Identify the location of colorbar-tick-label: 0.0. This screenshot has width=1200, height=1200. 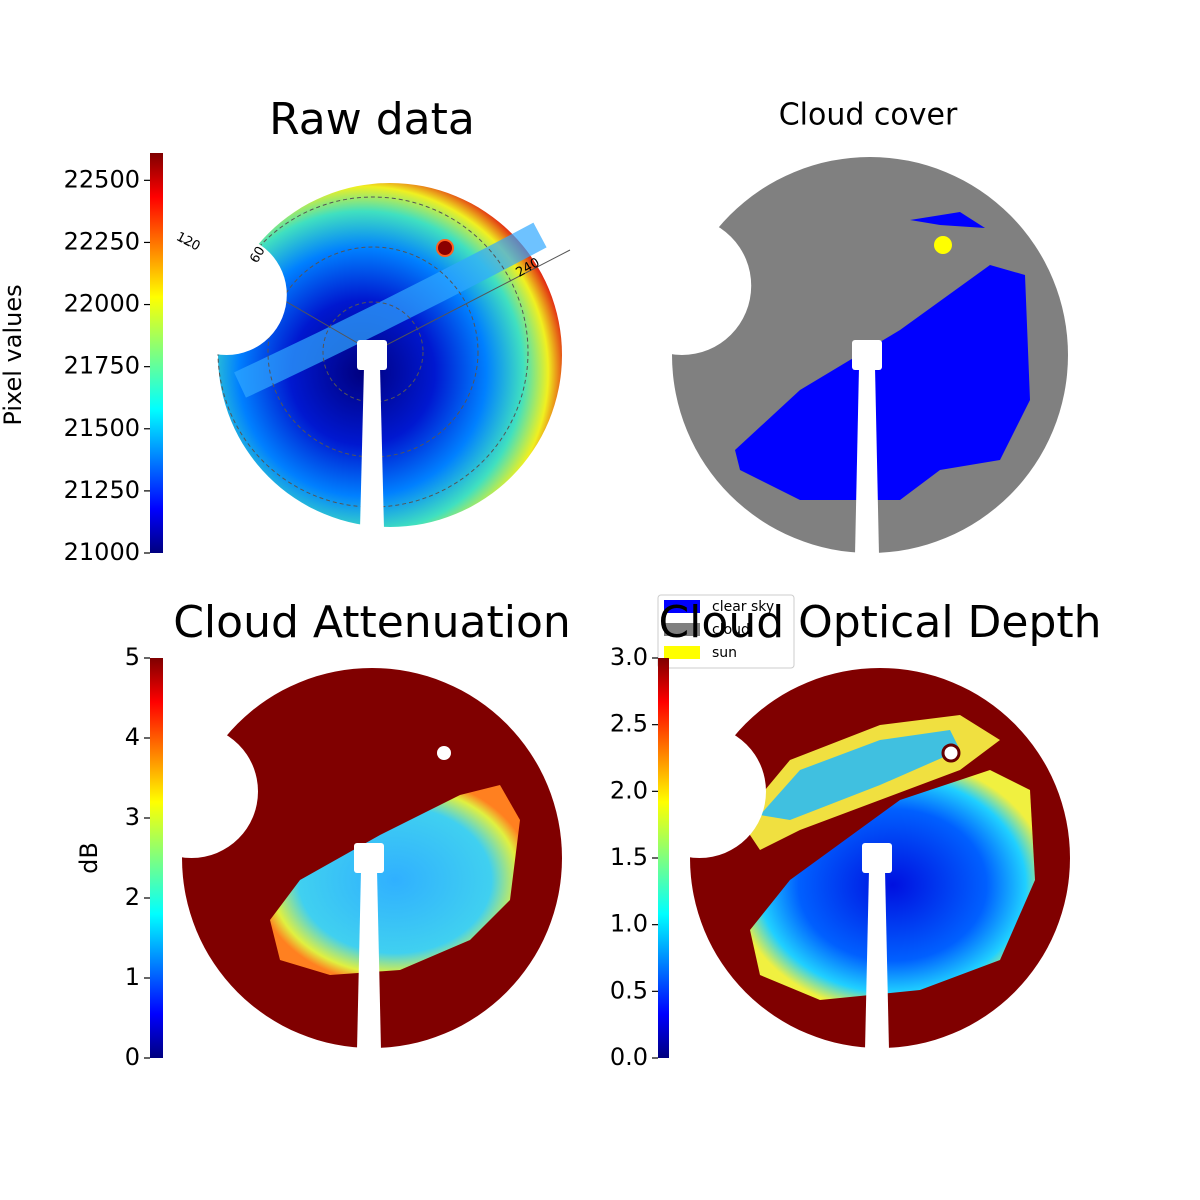
(629, 1057).